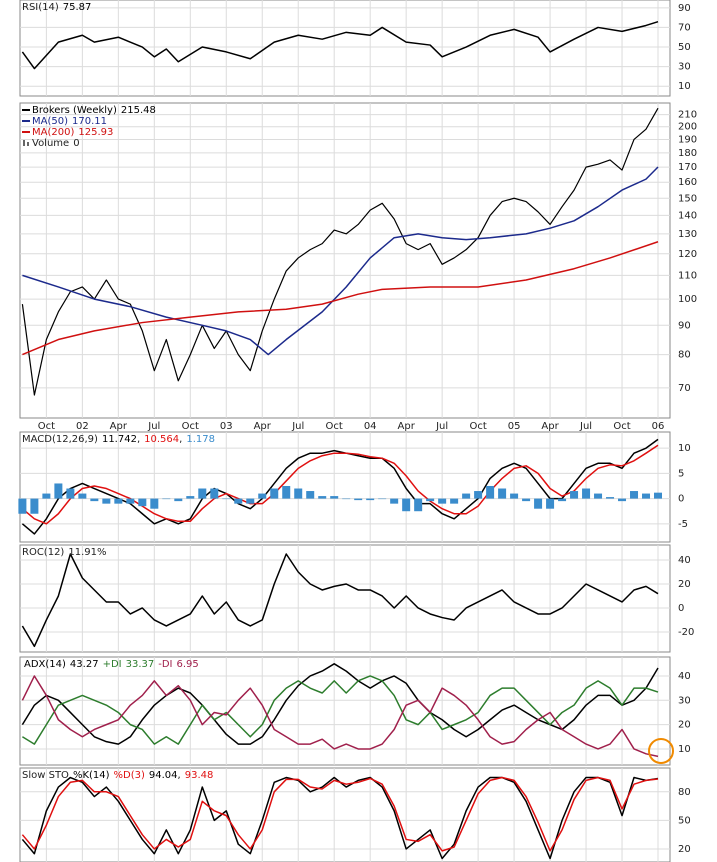 Image resolution: width=717 pixels, height=862 pixels. What do you see at coordinates (226, 426) in the screenshot?
I see `x-tick-label: 03` at bounding box center [226, 426].